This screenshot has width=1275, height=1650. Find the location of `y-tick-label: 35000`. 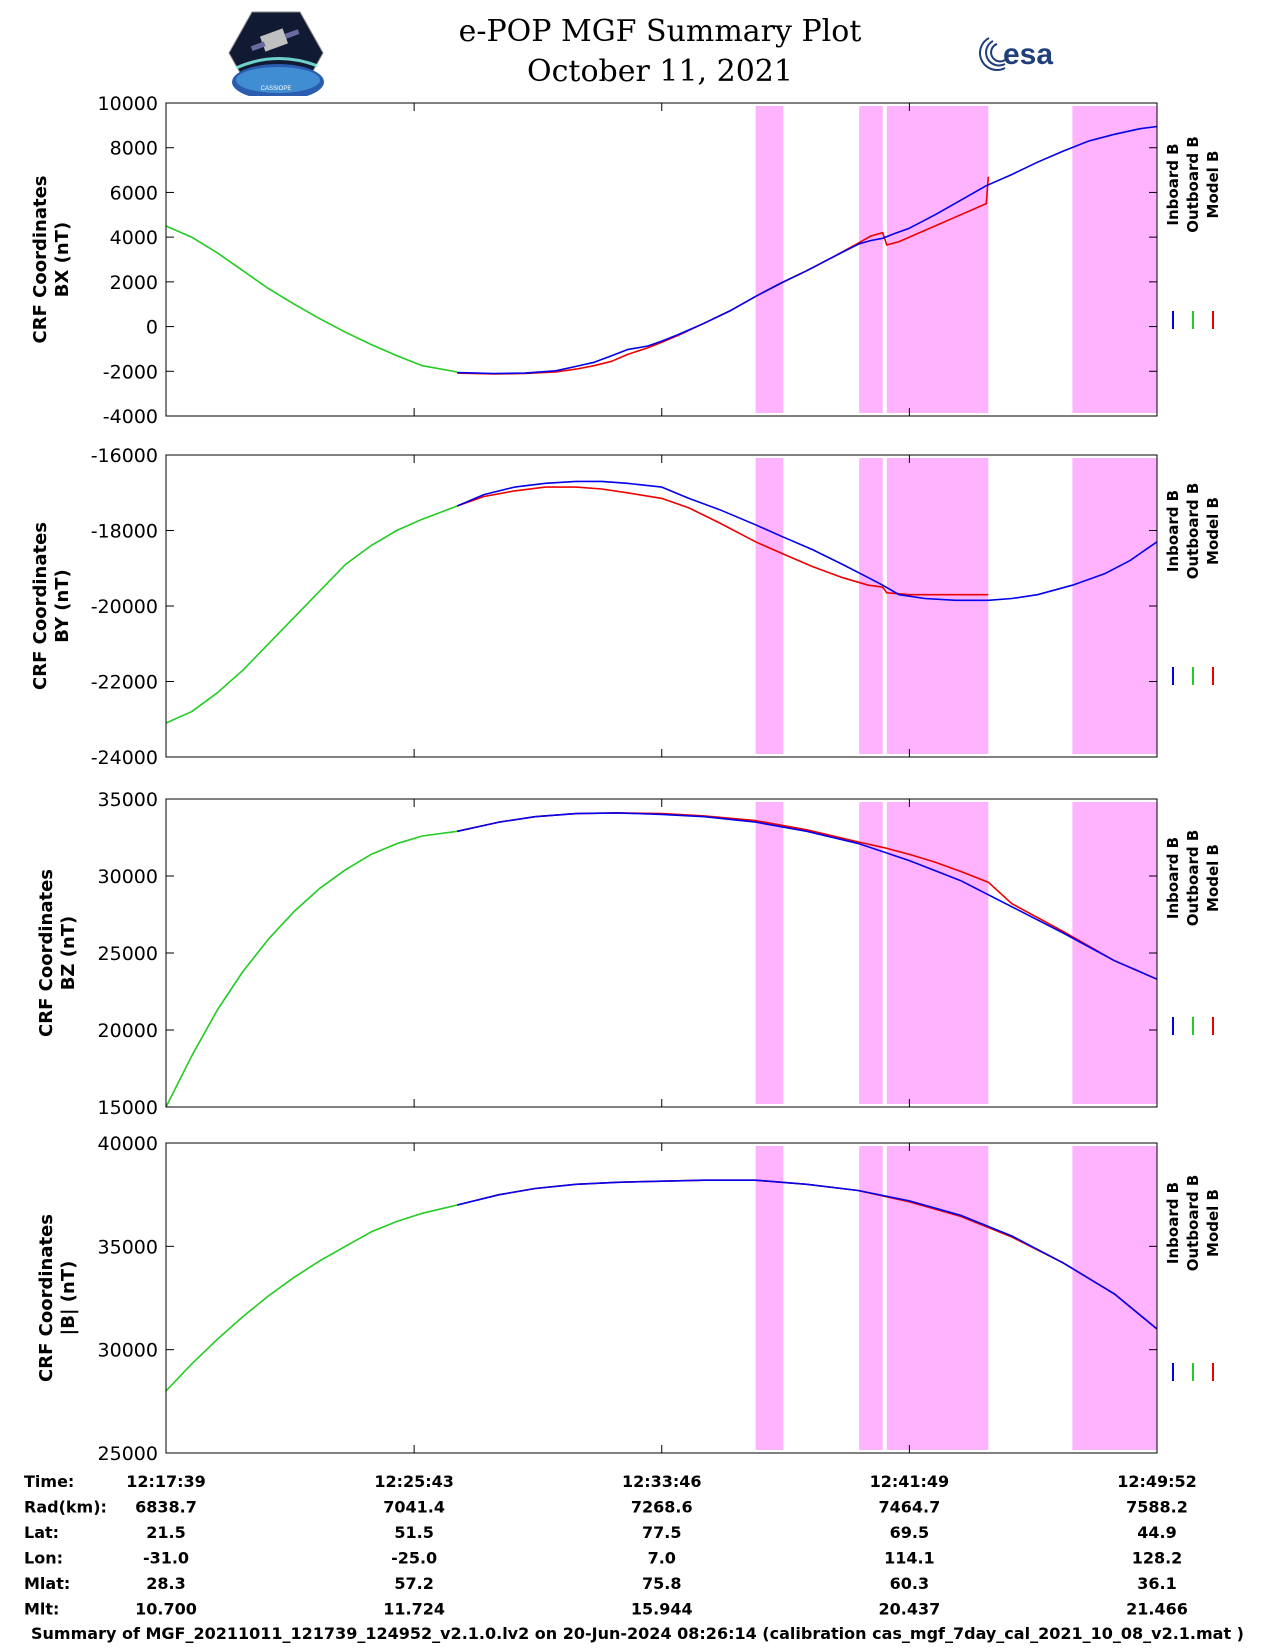

y-tick-label: 35000 is located at coordinates (128, 800).